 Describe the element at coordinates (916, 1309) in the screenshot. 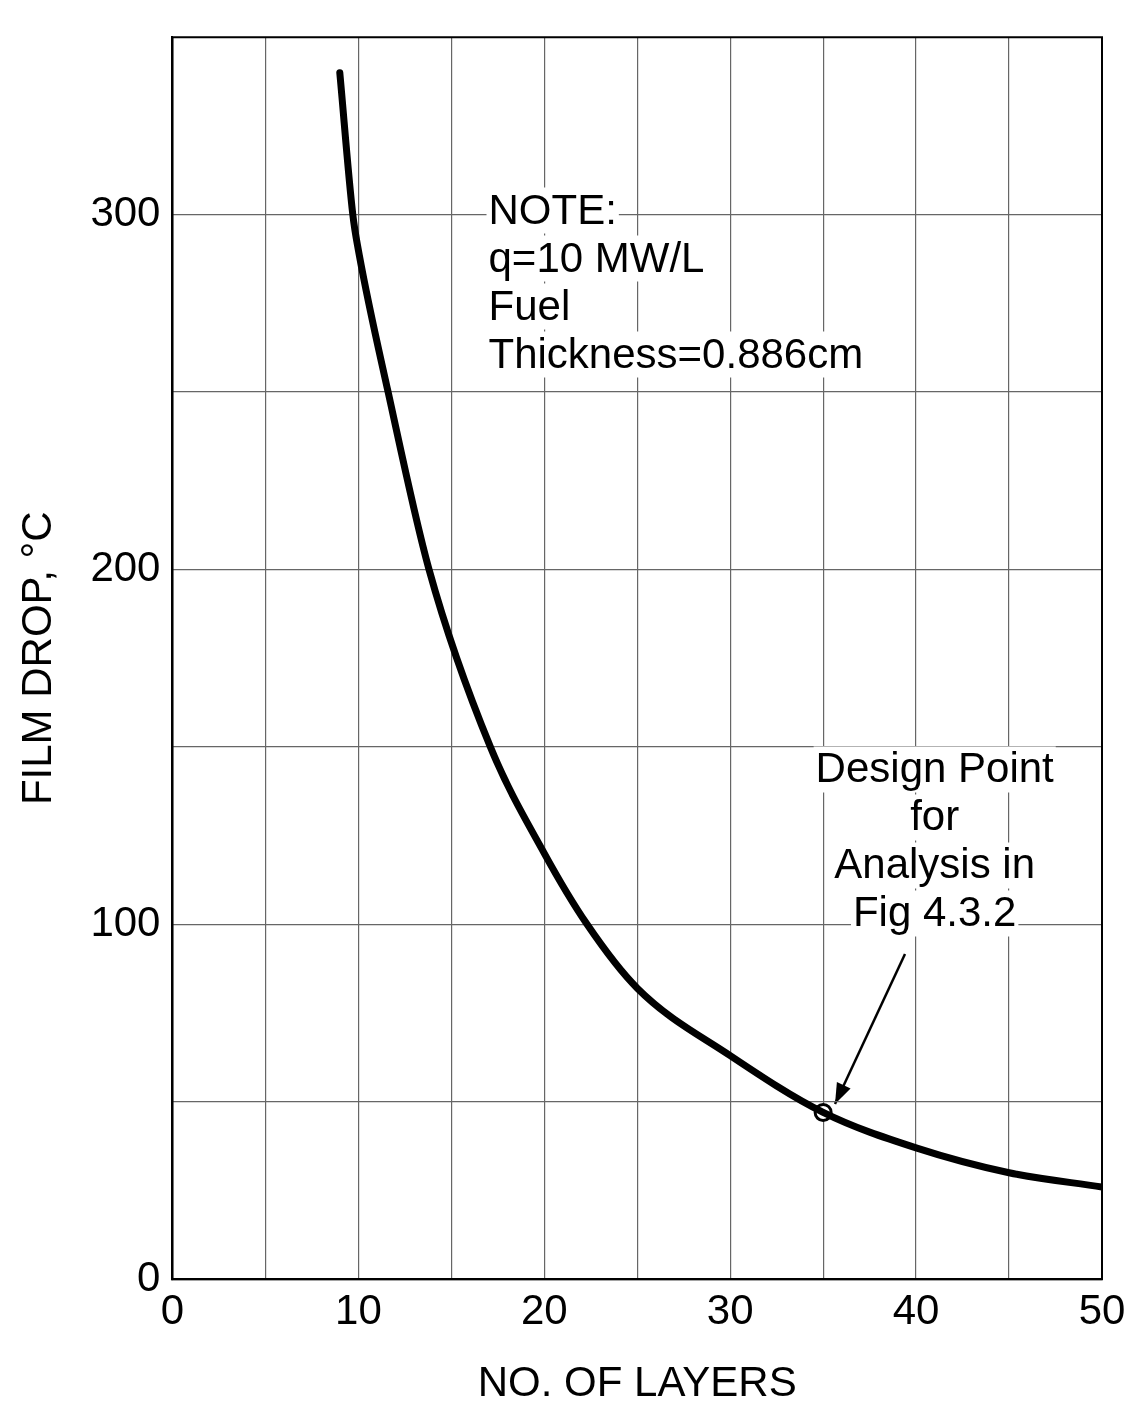

I see `x-tick-label: 40` at that location.